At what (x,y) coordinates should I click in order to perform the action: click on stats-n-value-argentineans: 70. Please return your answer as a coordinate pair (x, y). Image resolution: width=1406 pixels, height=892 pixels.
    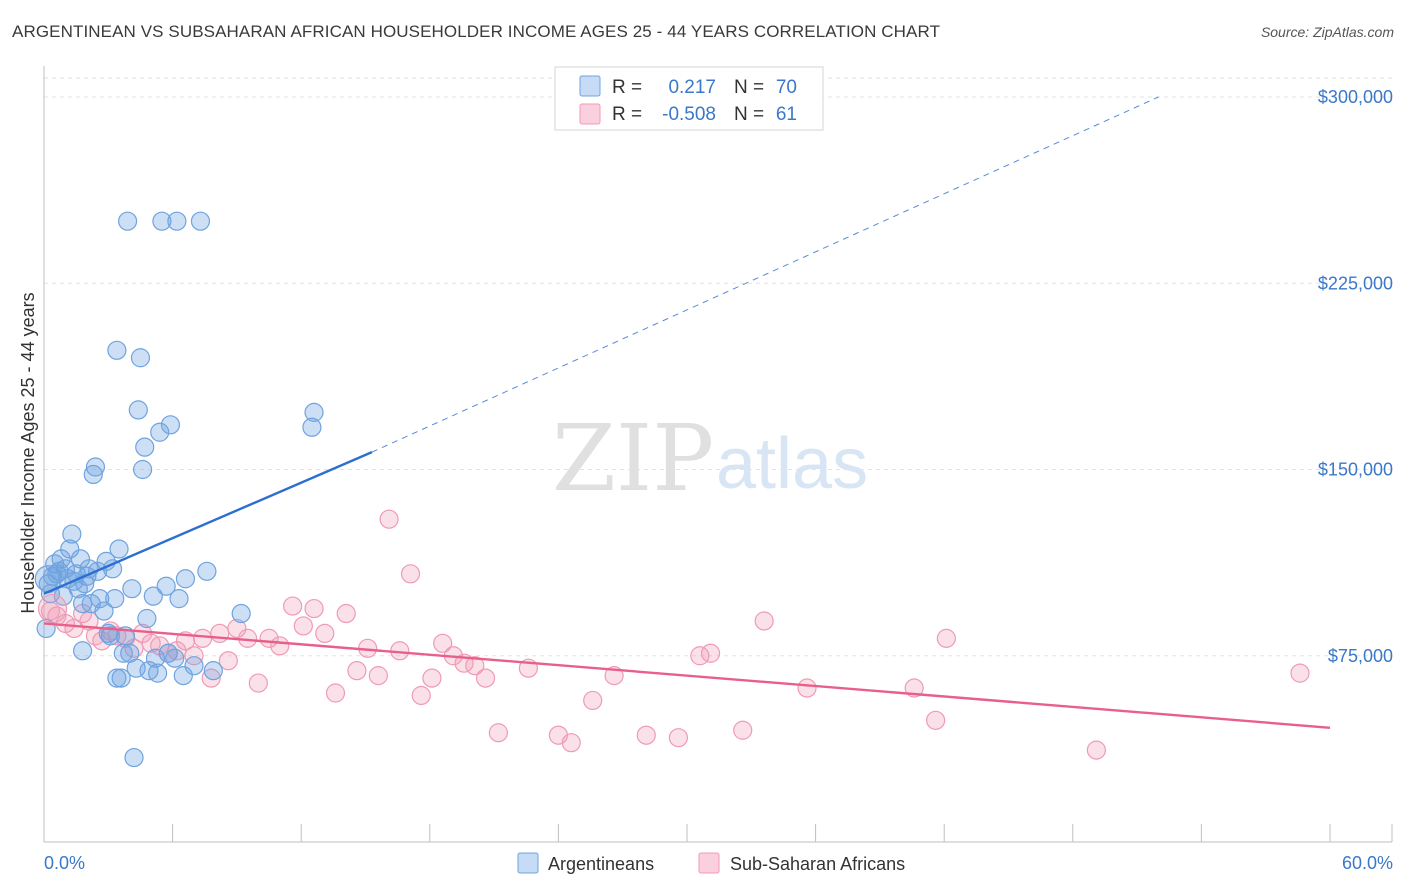
    Looking at the image, I should click on (786, 87).